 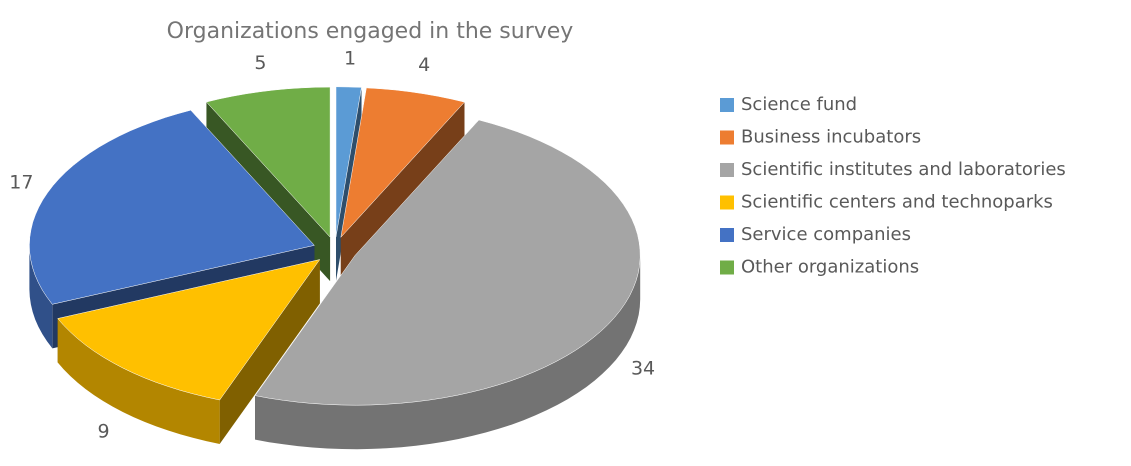 I want to click on legend-label: Scientific institutes and laboratories, so click(x=903, y=169).